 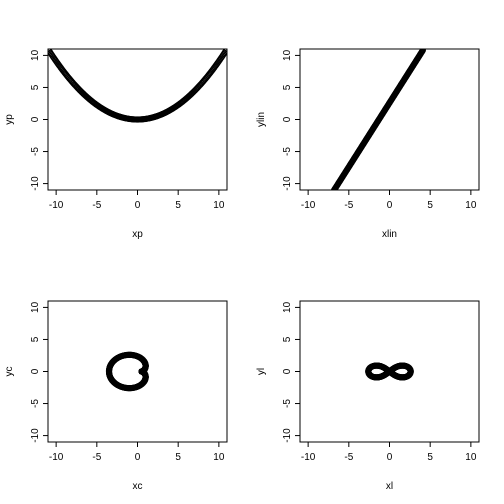 I want to click on x-axis-title: xp, so click(x=137, y=234).